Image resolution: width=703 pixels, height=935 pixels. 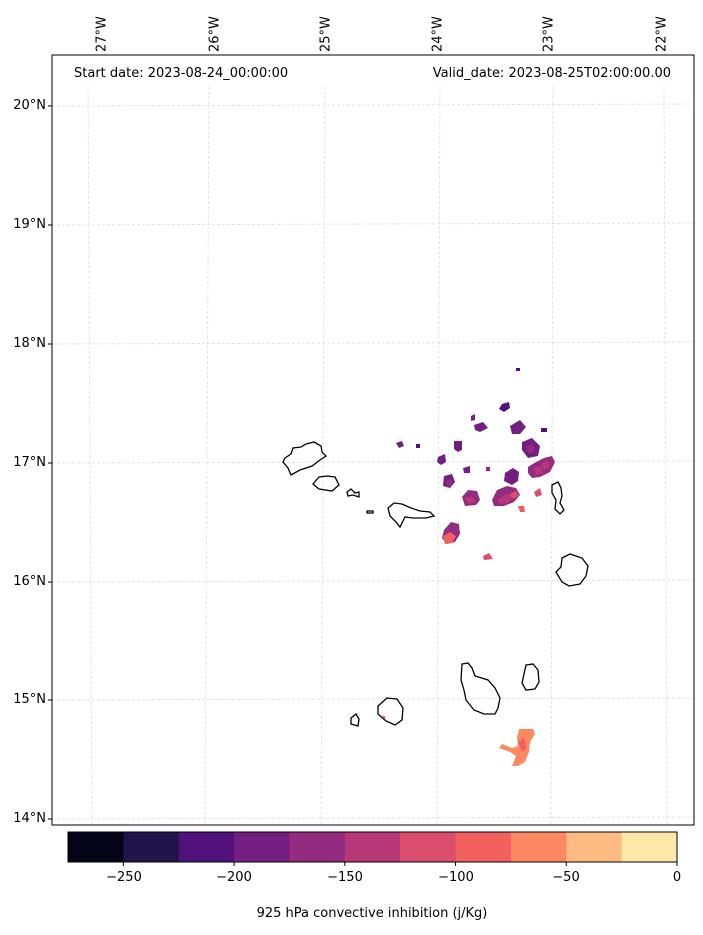 I want to click on meridian-25w, so click(x=323, y=455).